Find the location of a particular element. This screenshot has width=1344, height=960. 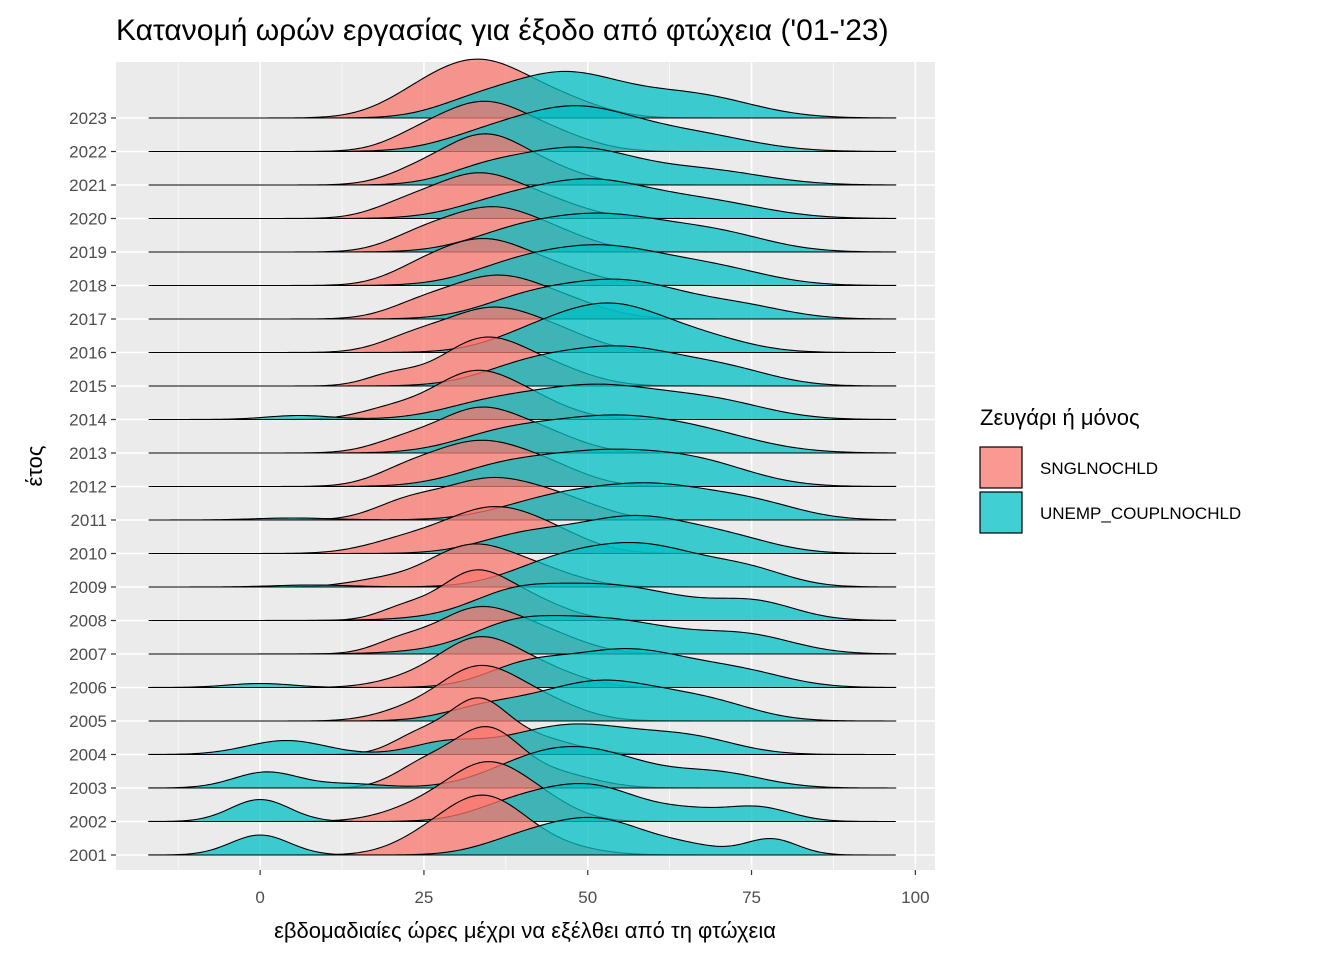

y-tick-label: 2016 is located at coordinates (88, 353).